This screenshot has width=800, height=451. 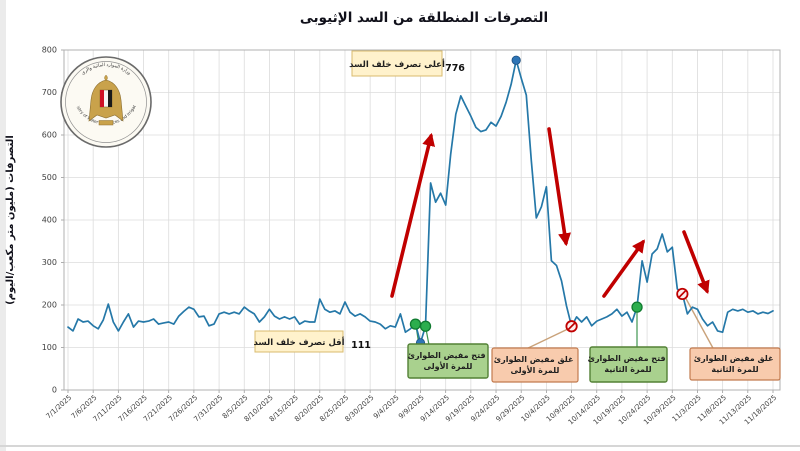 What do you see at coordinates (455, 68) in the screenshot?
I see `max-value-label: 776` at bounding box center [455, 68].